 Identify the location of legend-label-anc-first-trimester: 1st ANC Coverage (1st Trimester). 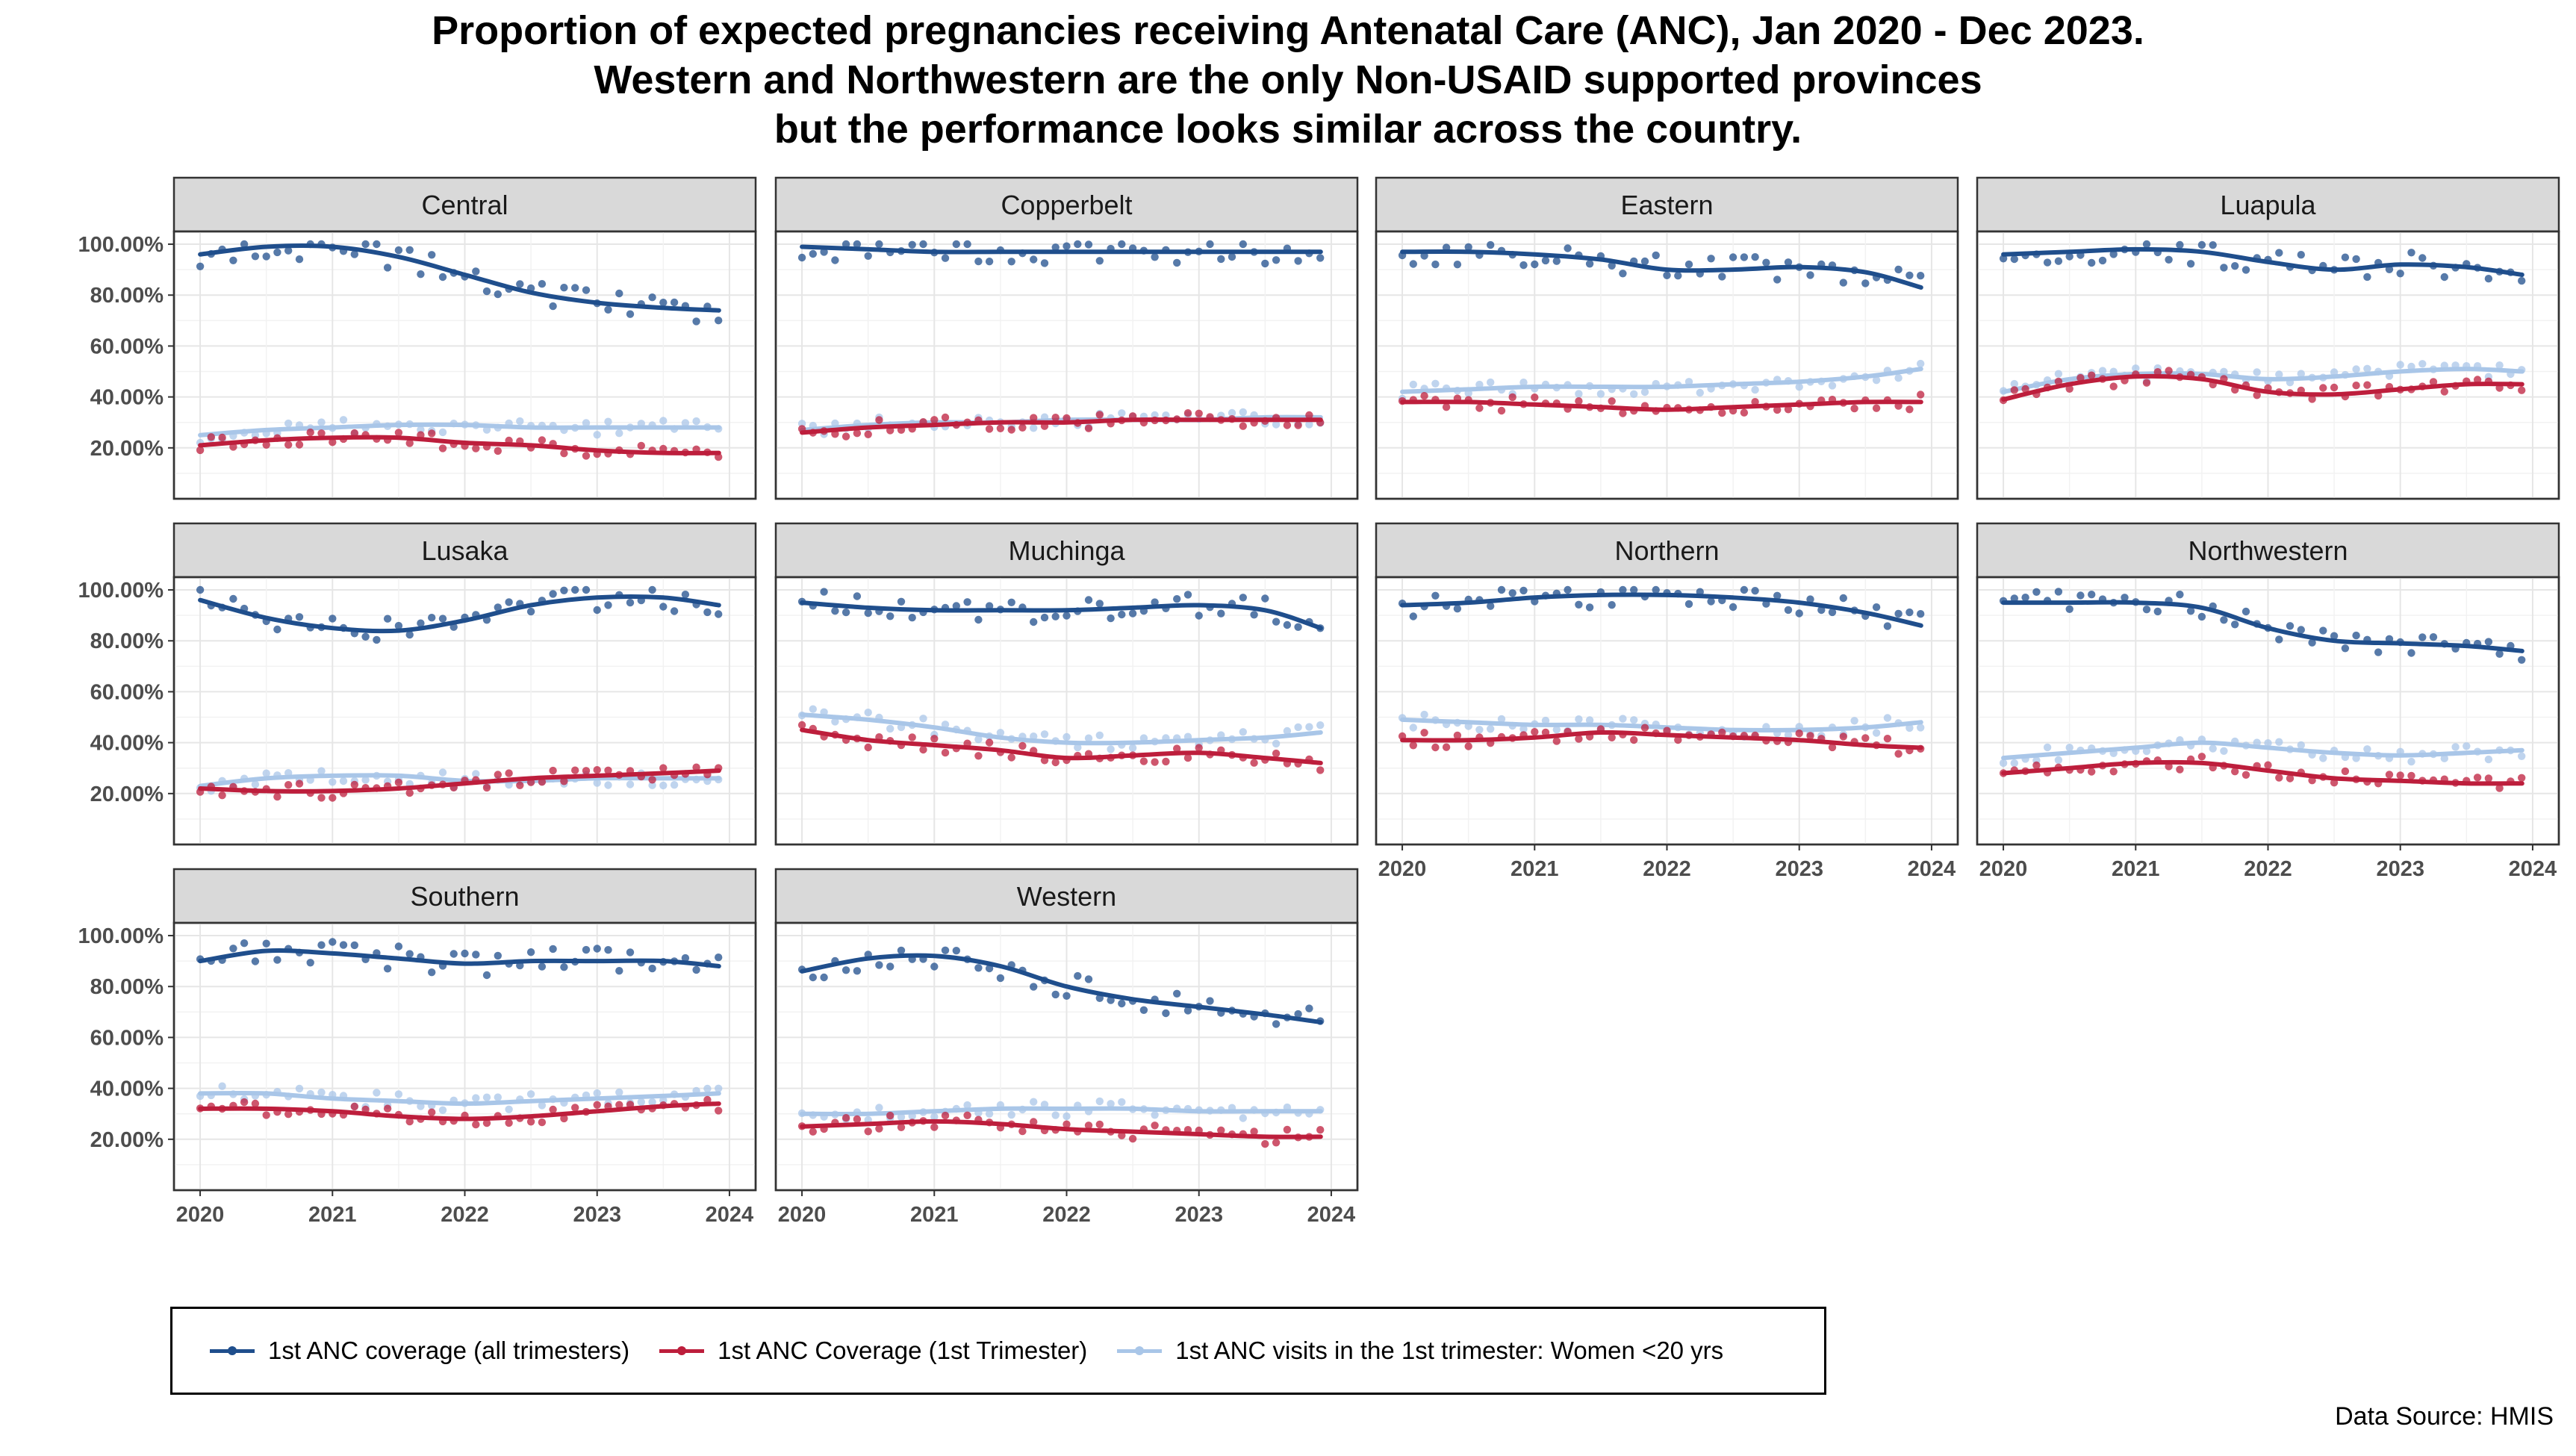
(903, 1350).